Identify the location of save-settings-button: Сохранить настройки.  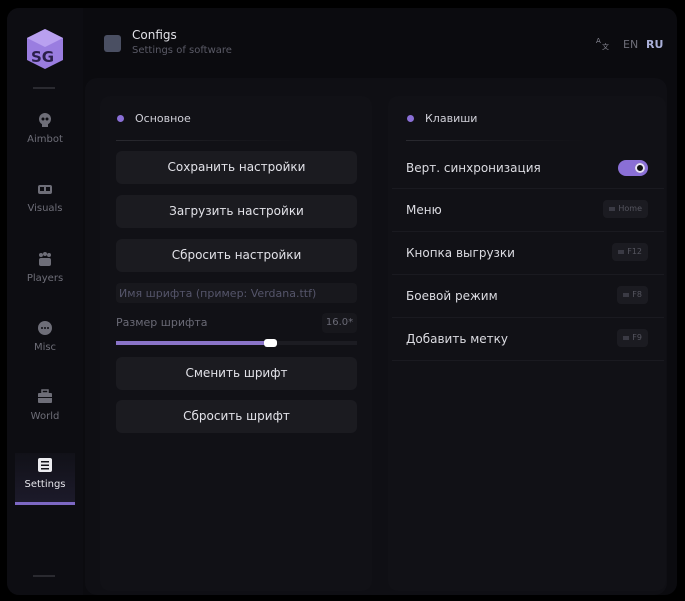
(236, 167).